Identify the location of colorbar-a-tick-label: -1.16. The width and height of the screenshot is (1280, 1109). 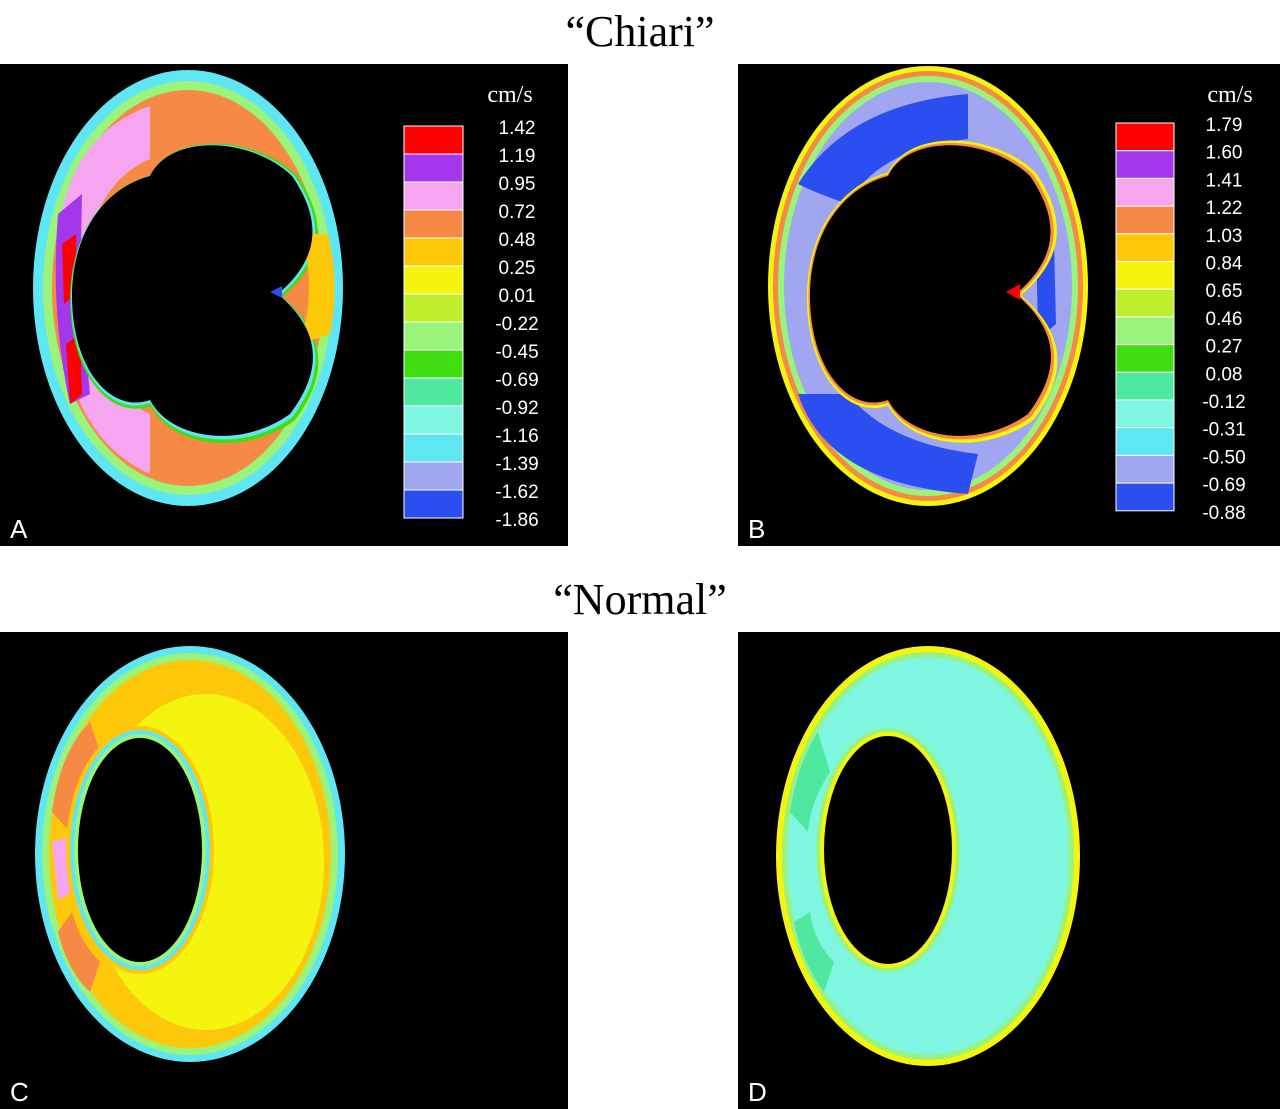
(516, 436).